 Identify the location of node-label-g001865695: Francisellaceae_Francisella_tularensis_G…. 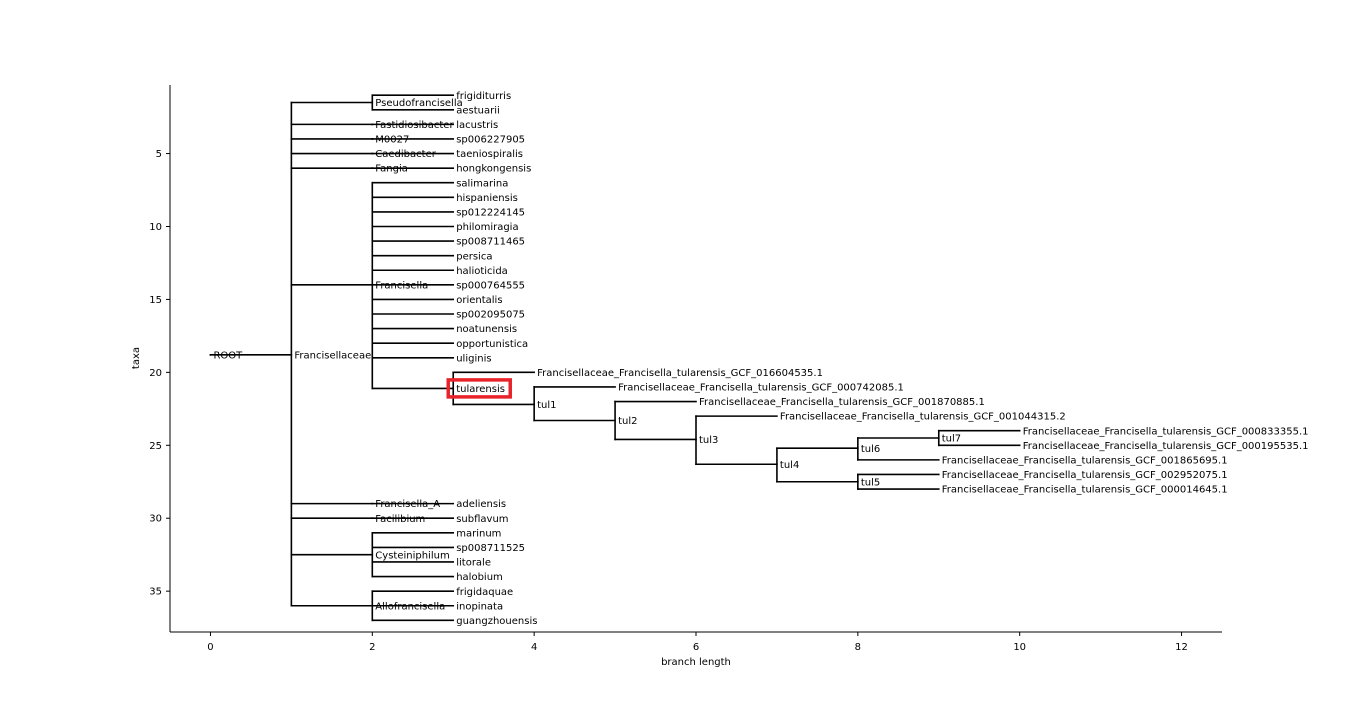
(1085, 460).